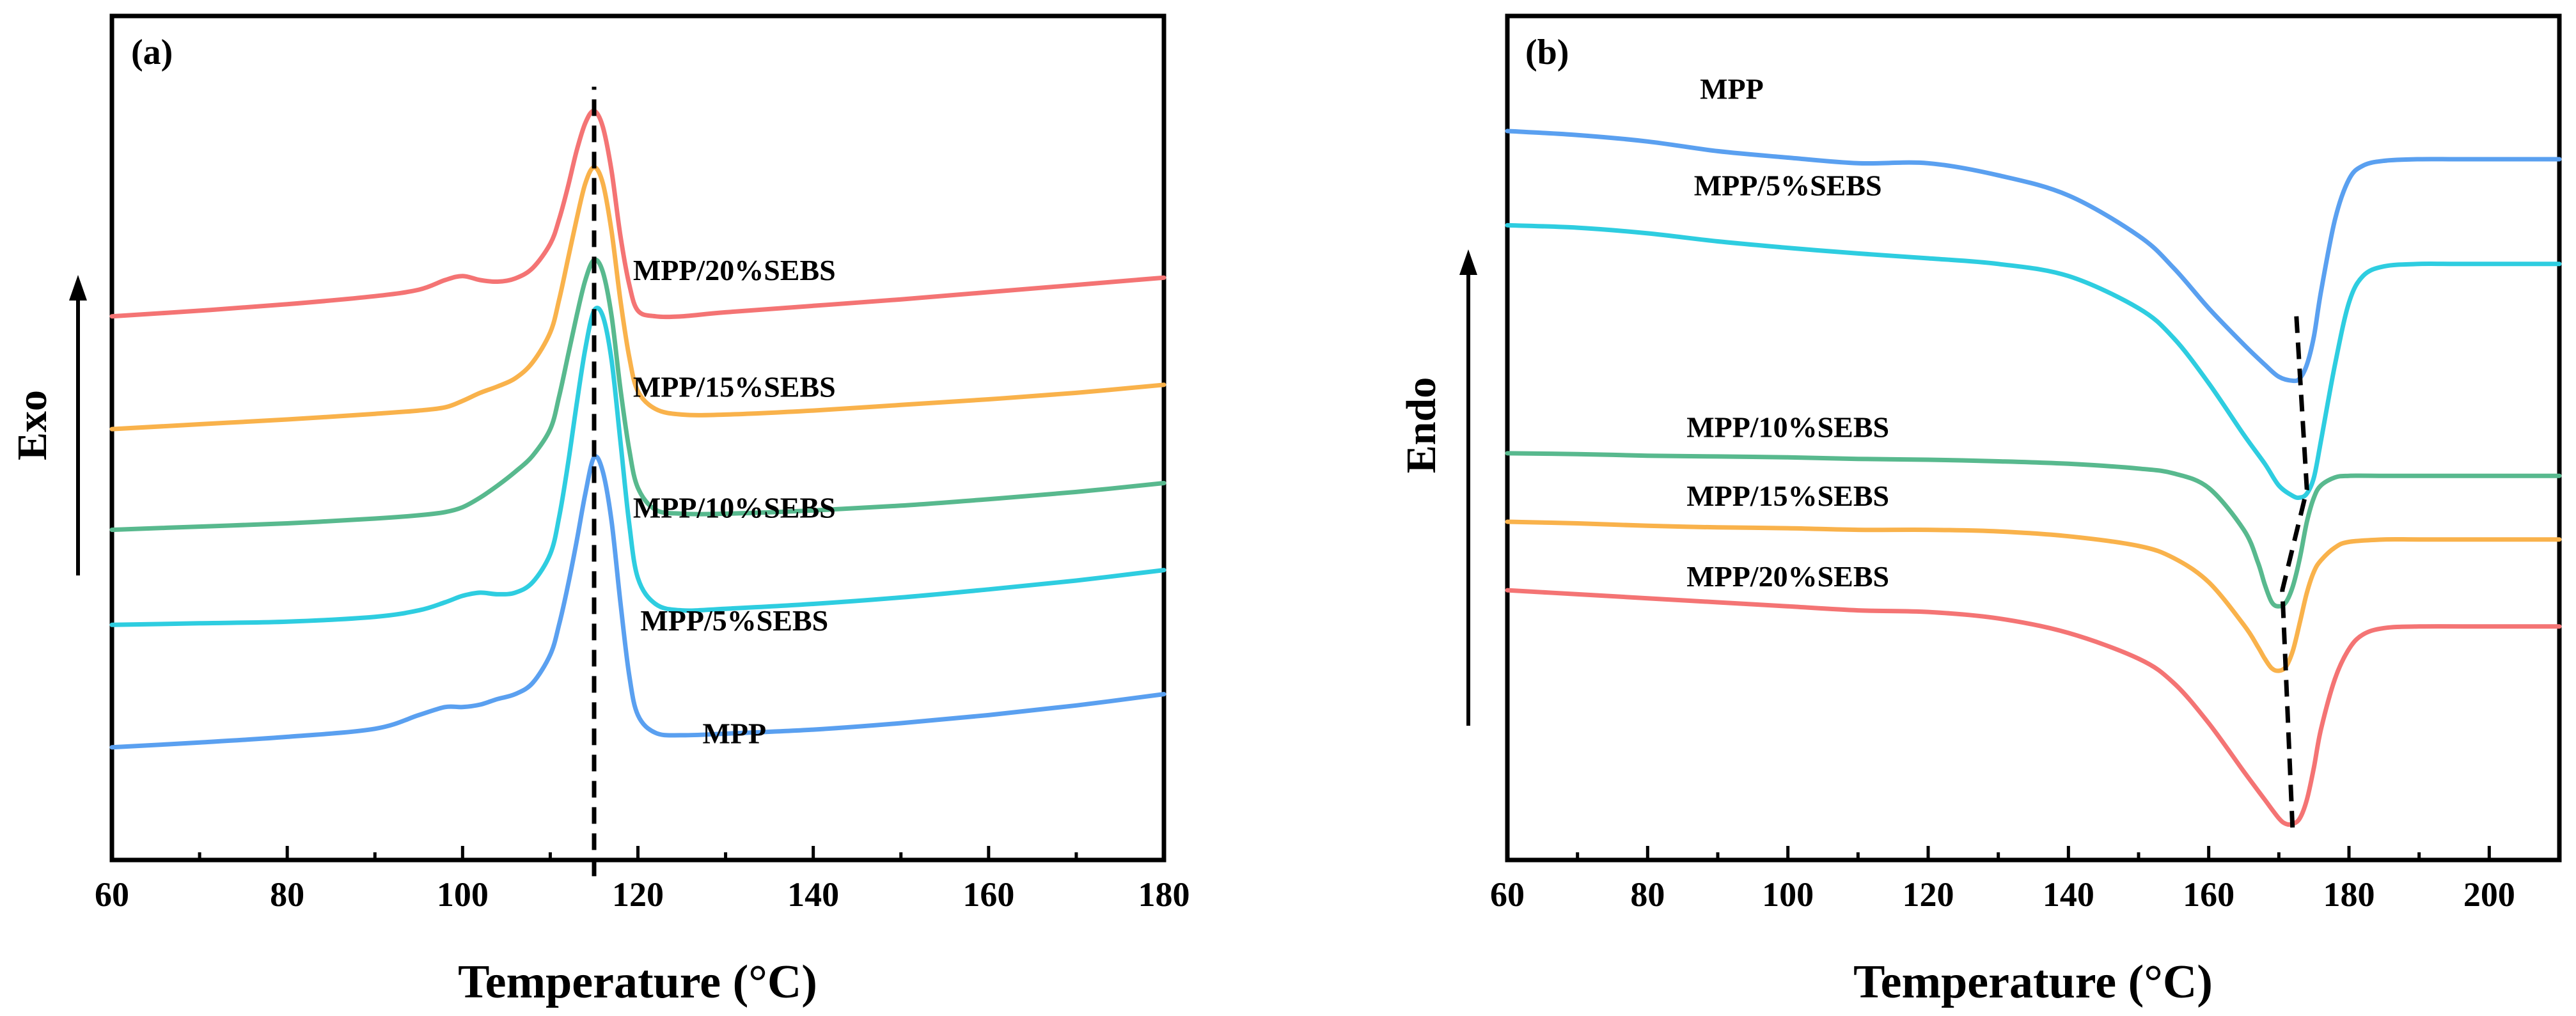  I want to click on panel-b-series-label-mpp-15pctsebs: MPP/15%SEBS, so click(1787, 496).